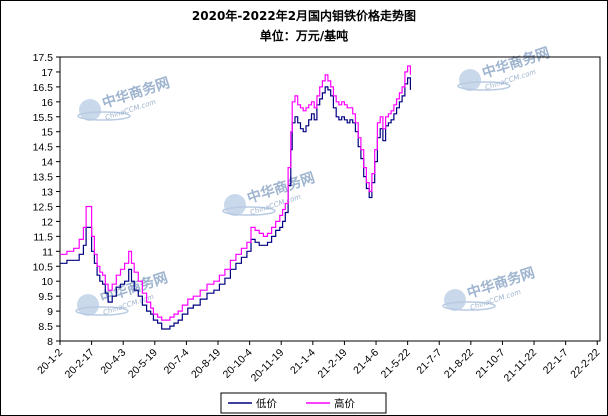  Describe the element at coordinates (521, 366) in the screenshot. I see `x-tick-label: 21-11-22` at that location.